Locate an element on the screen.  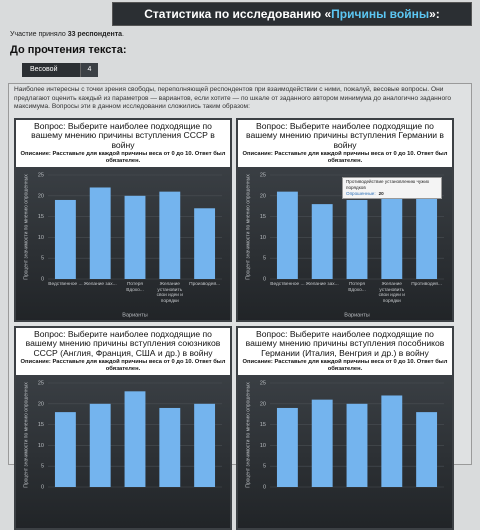
table-cell: Весовой is located at coordinates (51, 70).